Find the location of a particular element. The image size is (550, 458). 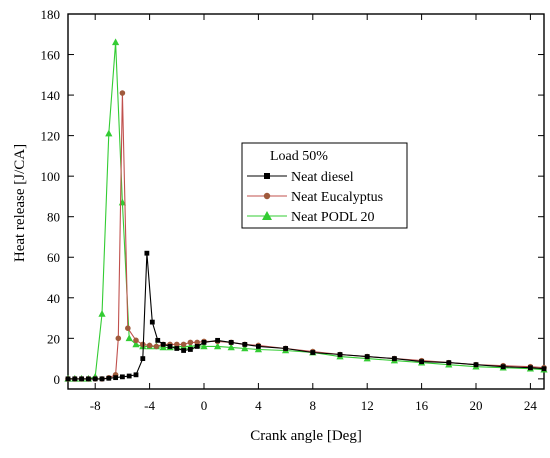

x-tick-label: 4 is located at coordinates (258, 405).